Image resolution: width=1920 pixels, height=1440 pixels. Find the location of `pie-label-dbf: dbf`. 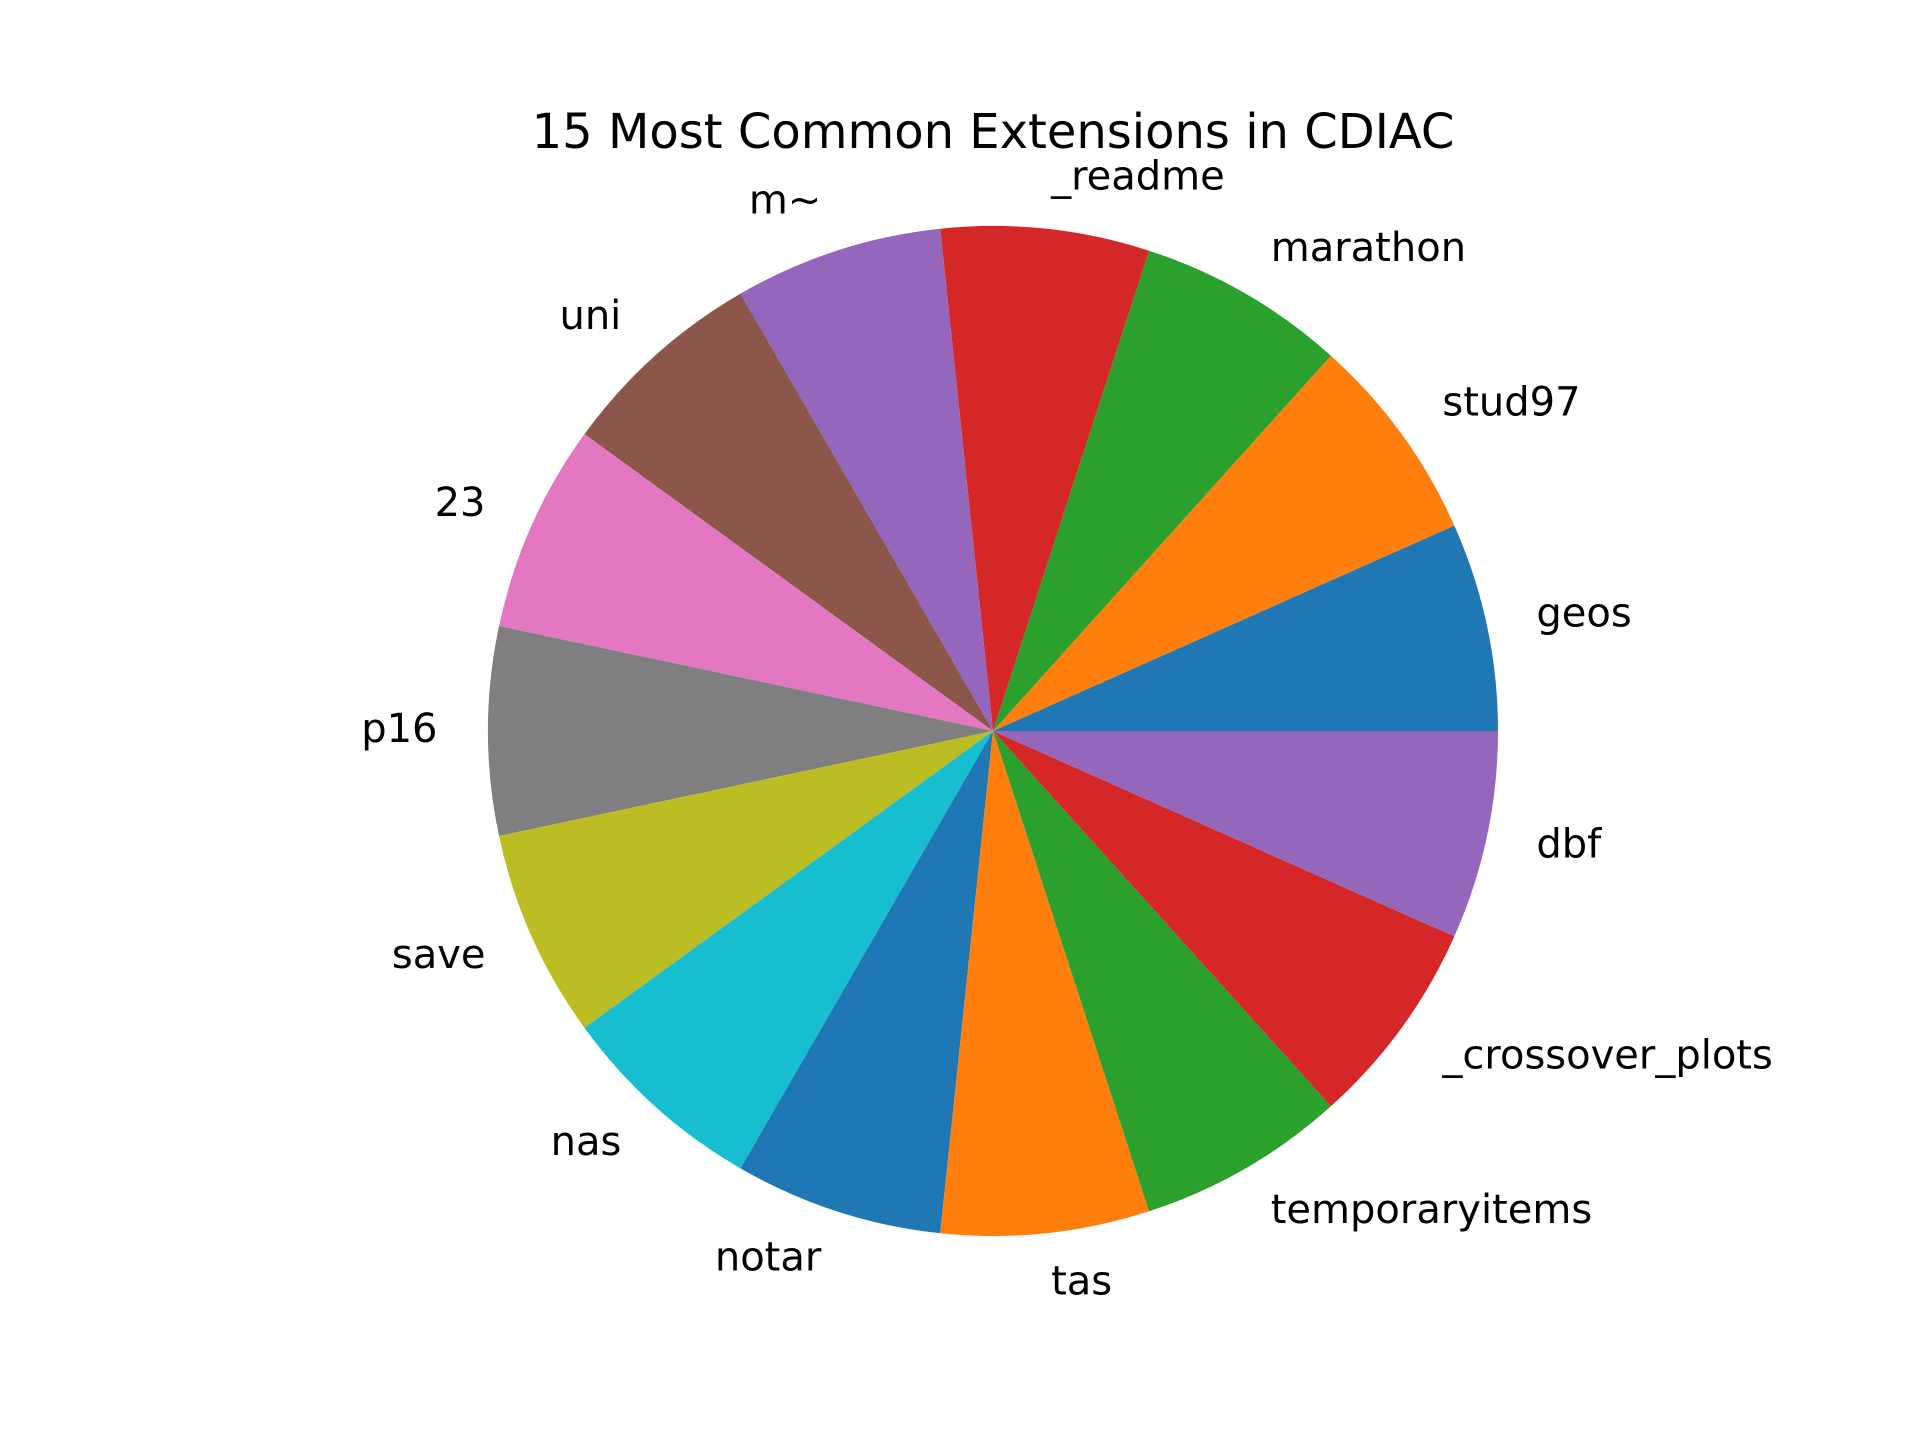

pie-label-dbf: dbf is located at coordinates (1569, 844).